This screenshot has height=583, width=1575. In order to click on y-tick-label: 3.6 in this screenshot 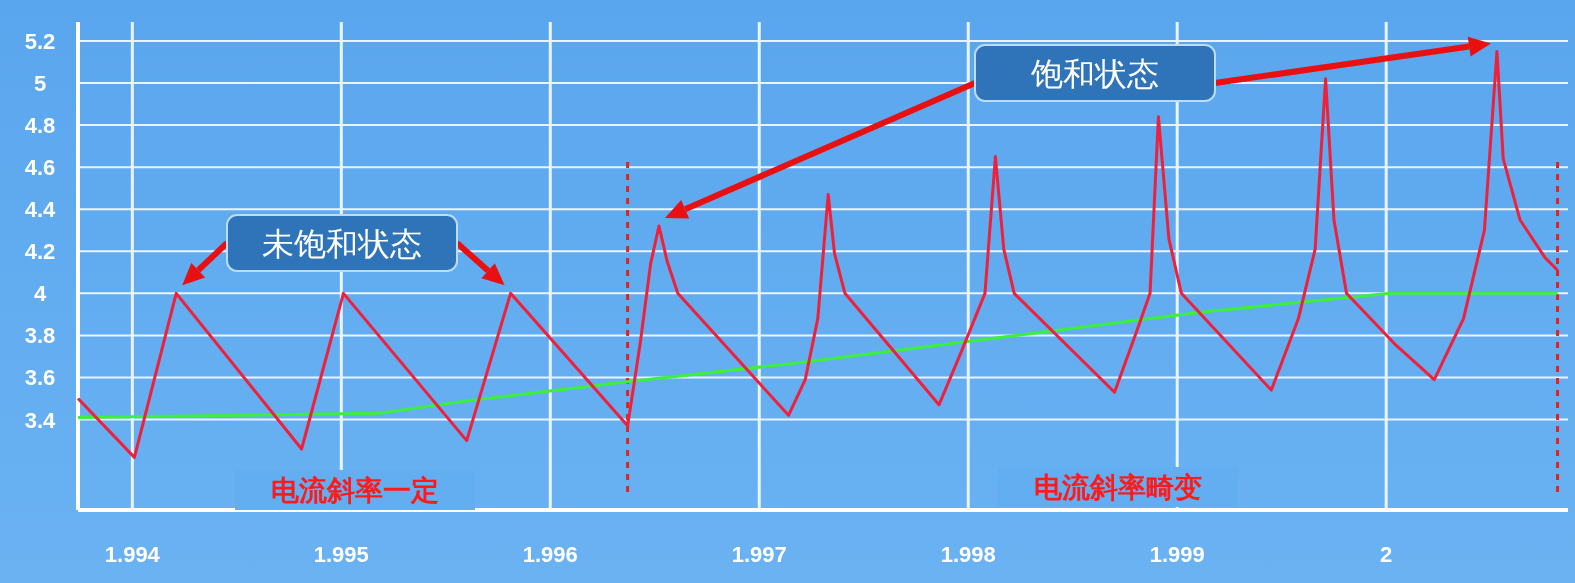, I will do `click(40, 378)`.